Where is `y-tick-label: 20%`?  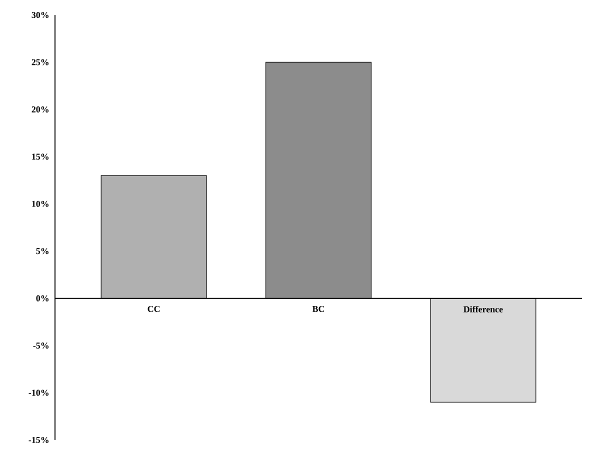 y-tick-label: 20% is located at coordinates (40, 109).